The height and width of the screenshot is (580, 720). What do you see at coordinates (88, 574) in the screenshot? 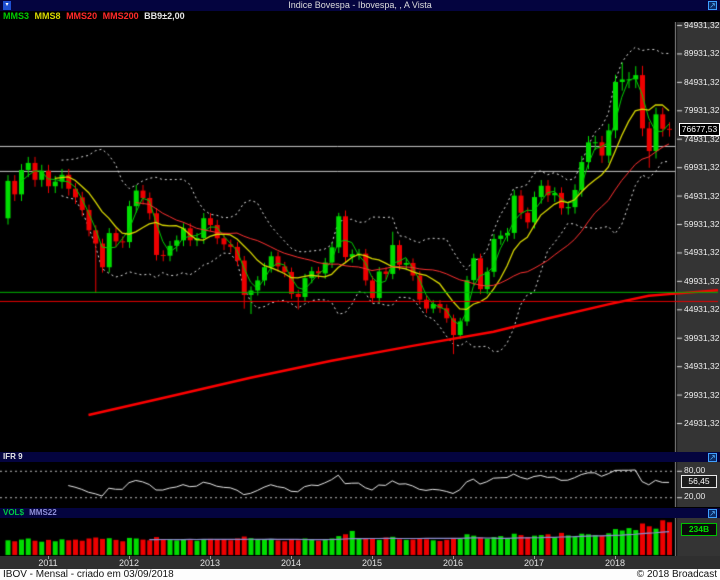
I see `status-text: IBOV - Mensal - criado em 03/09/2018` at bounding box center [88, 574].